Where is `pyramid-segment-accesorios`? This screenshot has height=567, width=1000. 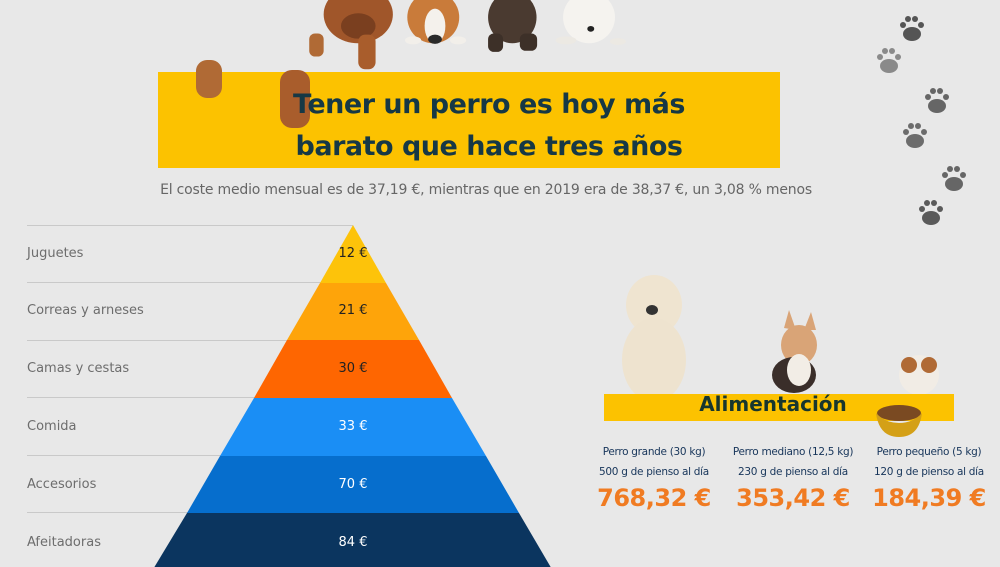 pyramid-segment-accesorios is located at coordinates (353, 484).